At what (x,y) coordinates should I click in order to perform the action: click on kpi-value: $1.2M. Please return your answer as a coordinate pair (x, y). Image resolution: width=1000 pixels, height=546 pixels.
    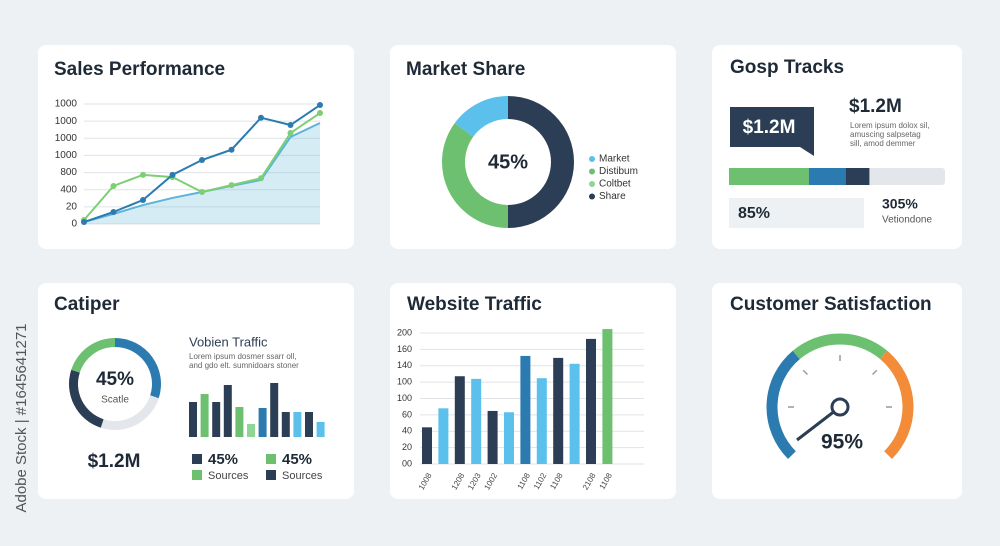
    Looking at the image, I should click on (875, 106).